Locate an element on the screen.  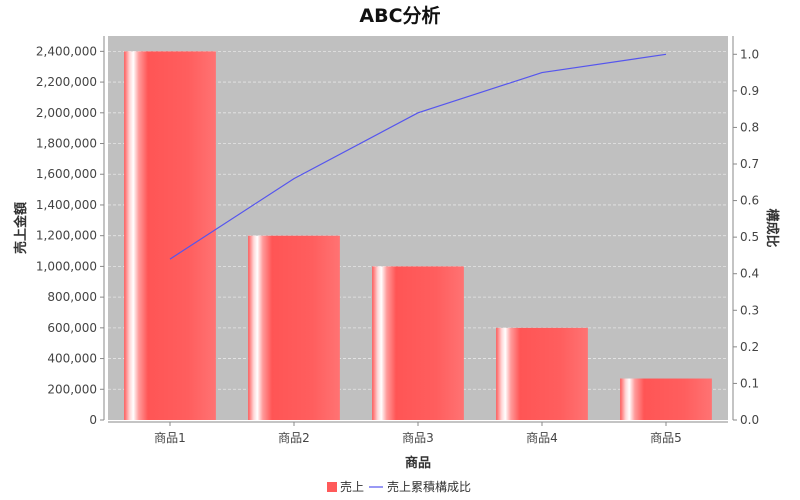
x-tick-label: 商品5 is located at coordinates (666, 437).